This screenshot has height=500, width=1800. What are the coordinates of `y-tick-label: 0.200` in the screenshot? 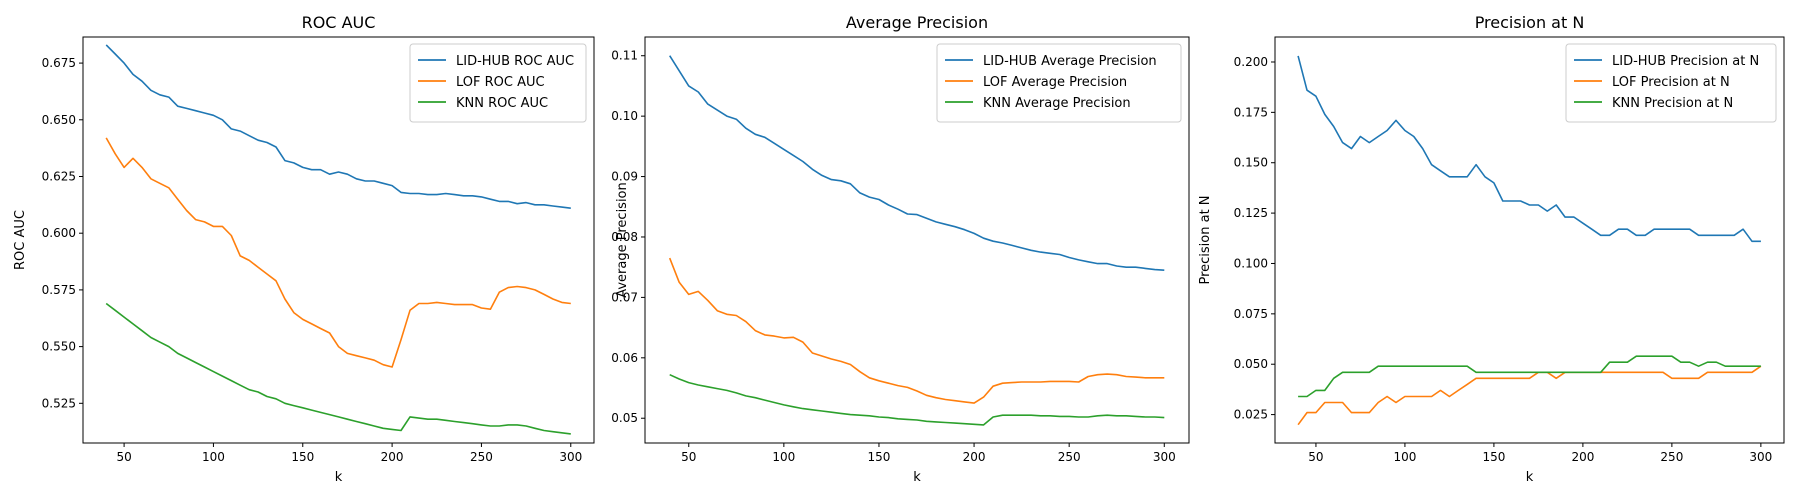 It's located at (1251, 62).